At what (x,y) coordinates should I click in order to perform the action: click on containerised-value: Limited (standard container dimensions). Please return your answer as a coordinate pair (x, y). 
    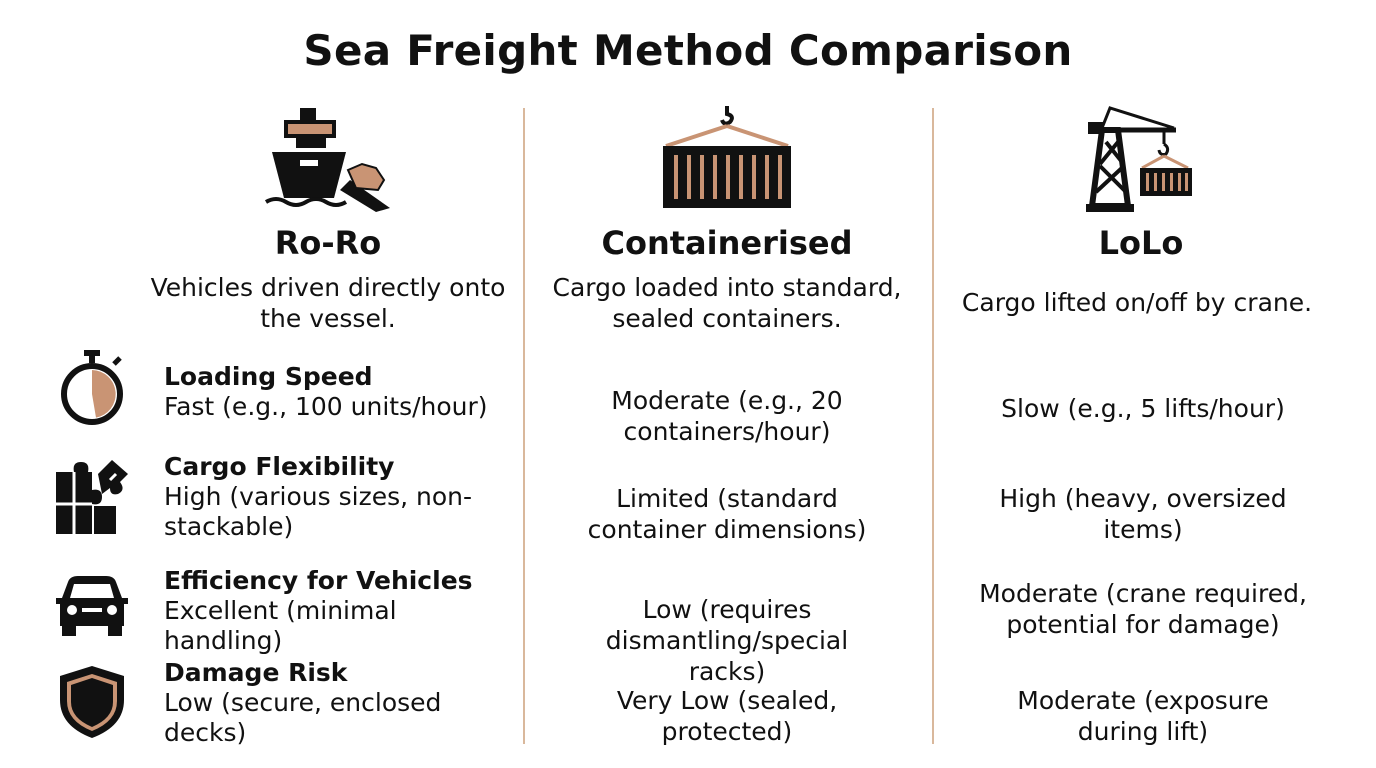
    Looking at the image, I should click on (727, 514).